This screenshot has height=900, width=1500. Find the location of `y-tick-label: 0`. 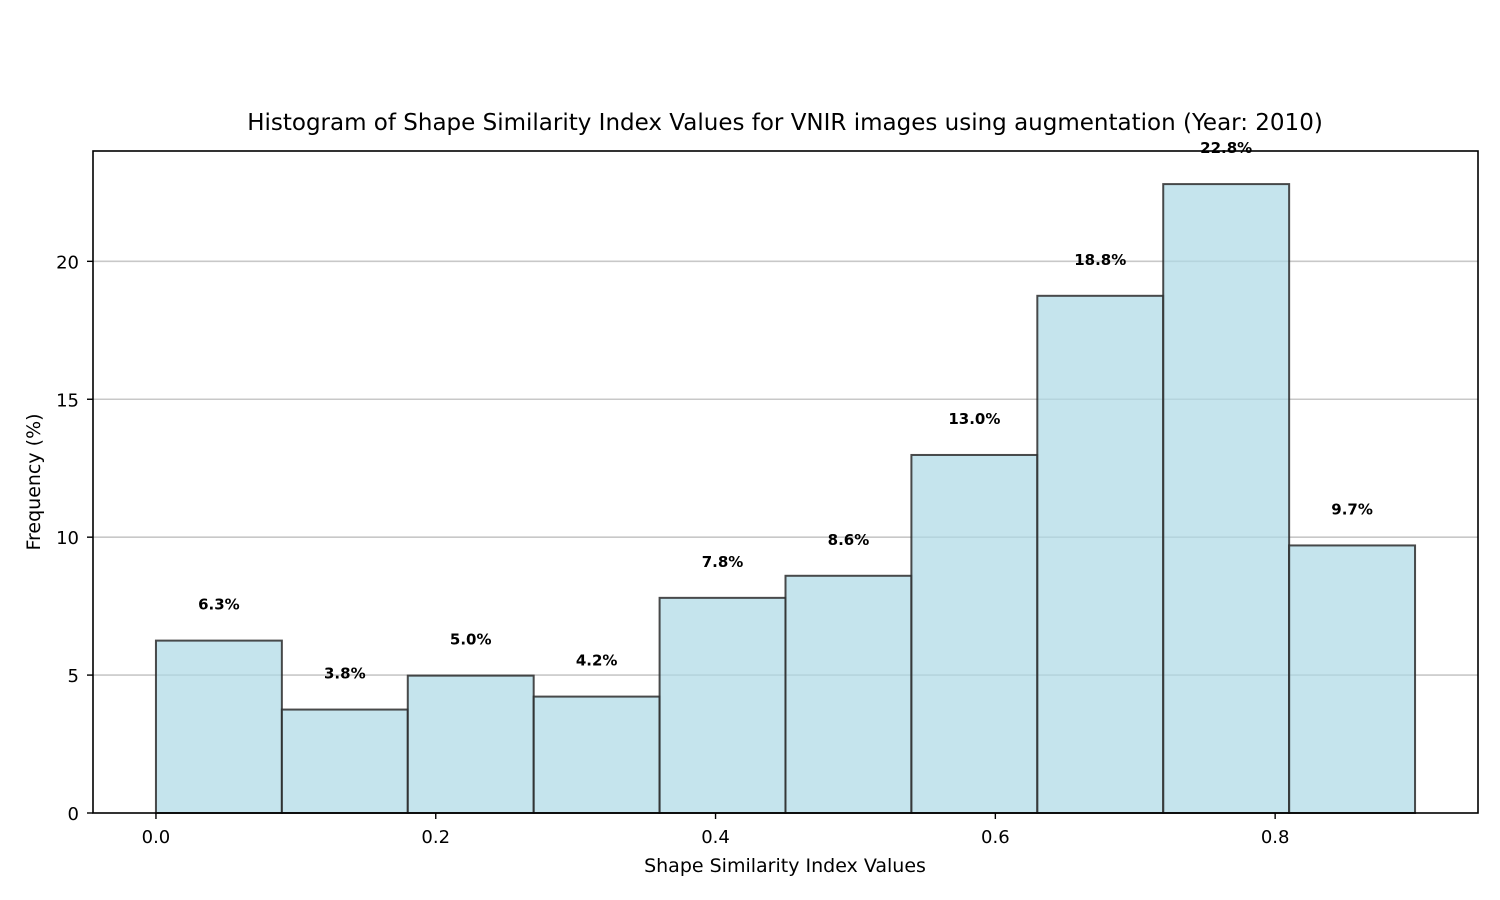

y-tick-label: 0 is located at coordinates (73, 814).